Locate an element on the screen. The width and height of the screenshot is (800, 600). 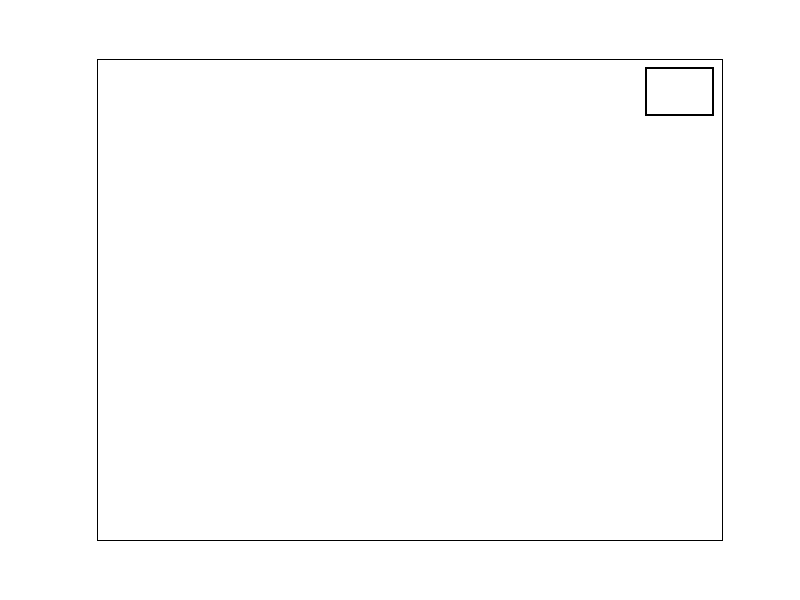
legend is located at coordinates (679, 91).